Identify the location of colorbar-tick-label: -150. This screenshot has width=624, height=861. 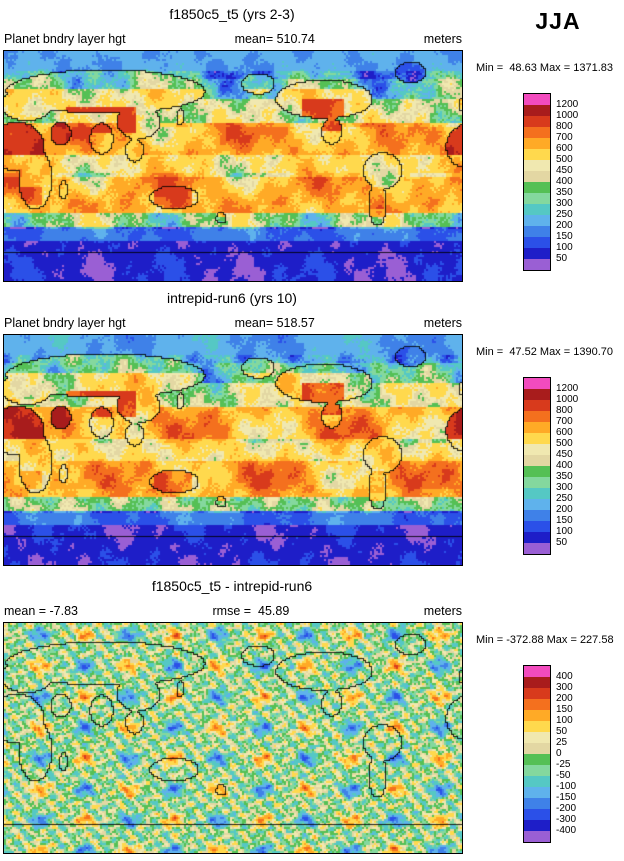
(566, 797).